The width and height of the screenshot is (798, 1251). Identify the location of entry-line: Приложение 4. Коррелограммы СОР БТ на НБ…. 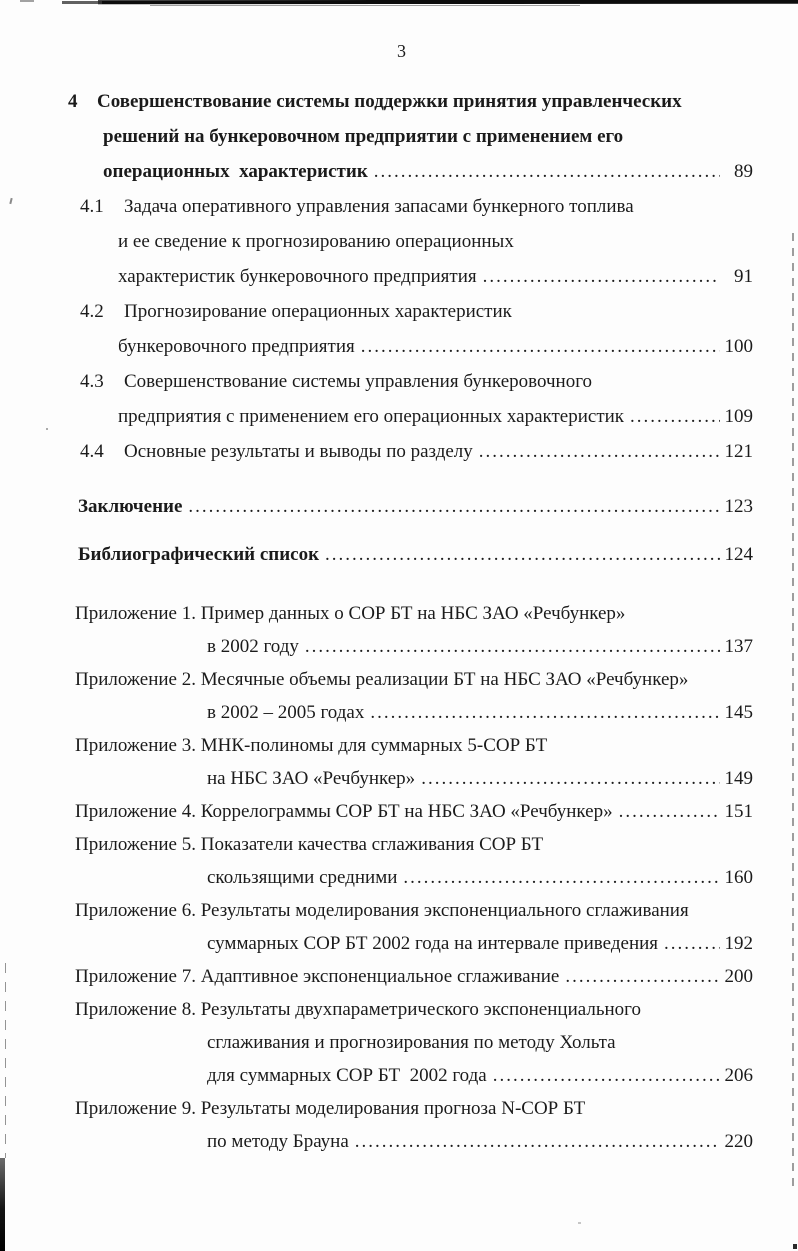
(414, 811).